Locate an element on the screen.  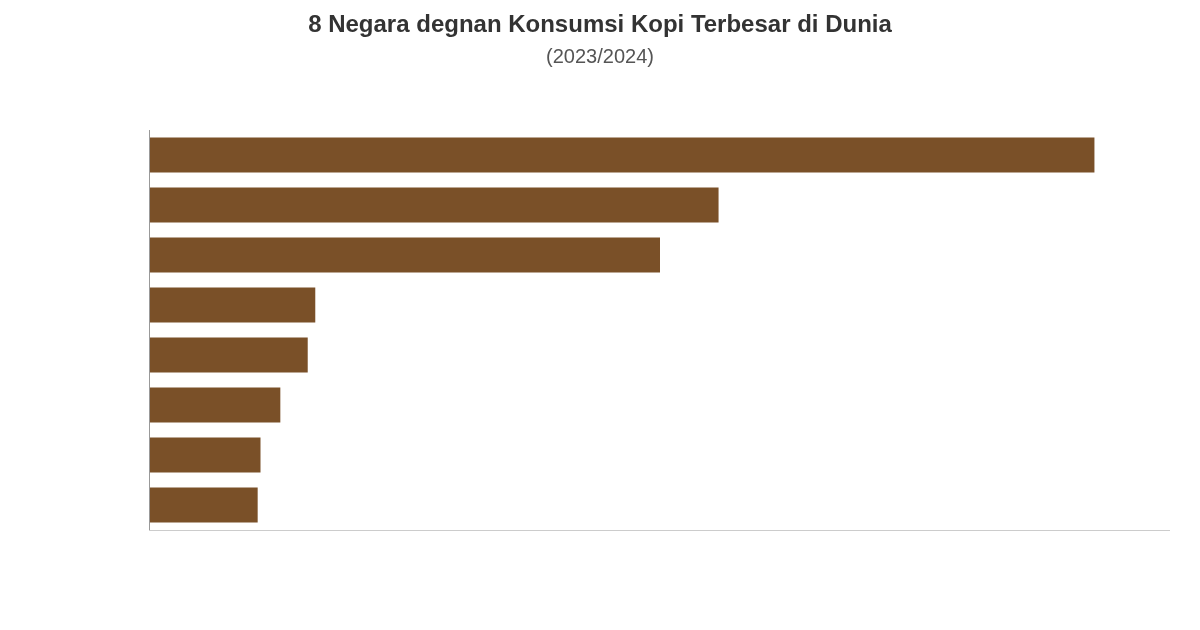
chart-title: 8 Negara degnan Konsumsi Kopi Terbesar di Dunia is located at coordinates (600, 23).